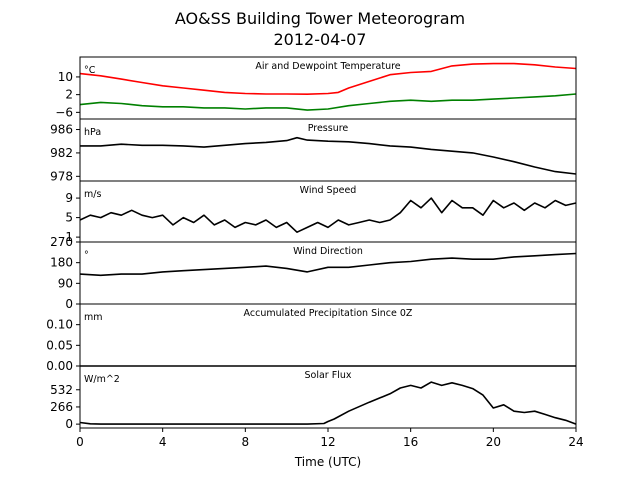  What do you see at coordinates (328, 264) in the screenshot?
I see `wind_dir-series-0-line` at bounding box center [328, 264].